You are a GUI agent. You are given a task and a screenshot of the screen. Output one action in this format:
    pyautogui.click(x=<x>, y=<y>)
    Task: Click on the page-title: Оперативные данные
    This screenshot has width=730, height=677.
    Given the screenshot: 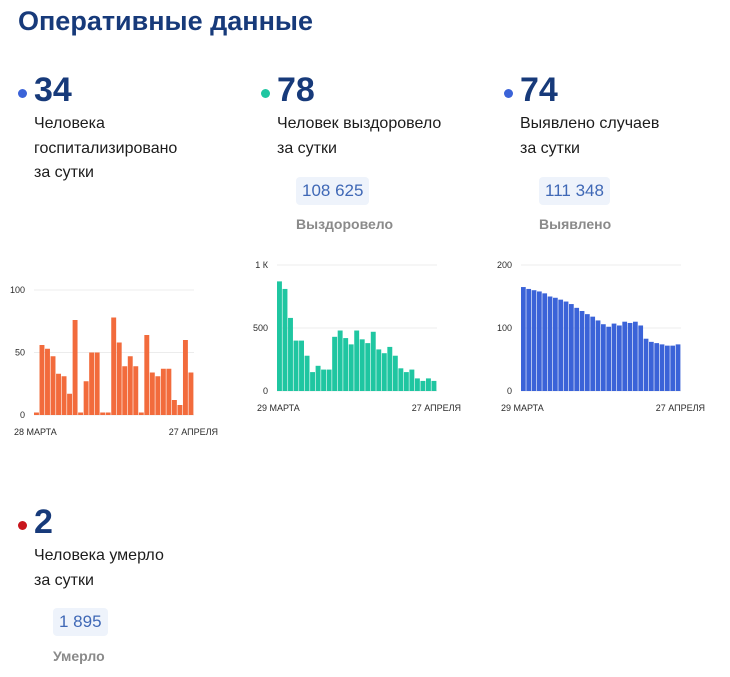 What is the action you would take?
    pyautogui.click(x=165, y=21)
    